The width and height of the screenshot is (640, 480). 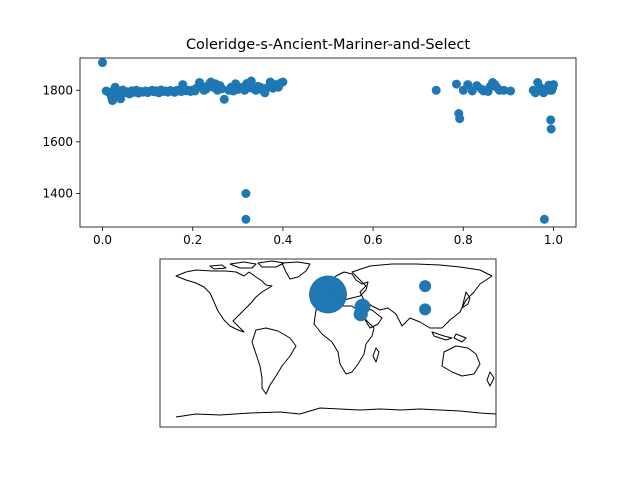 What do you see at coordinates (553, 240) in the screenshot?
I see `x-tick-label: 1.0` at bounding box center [553, 240].